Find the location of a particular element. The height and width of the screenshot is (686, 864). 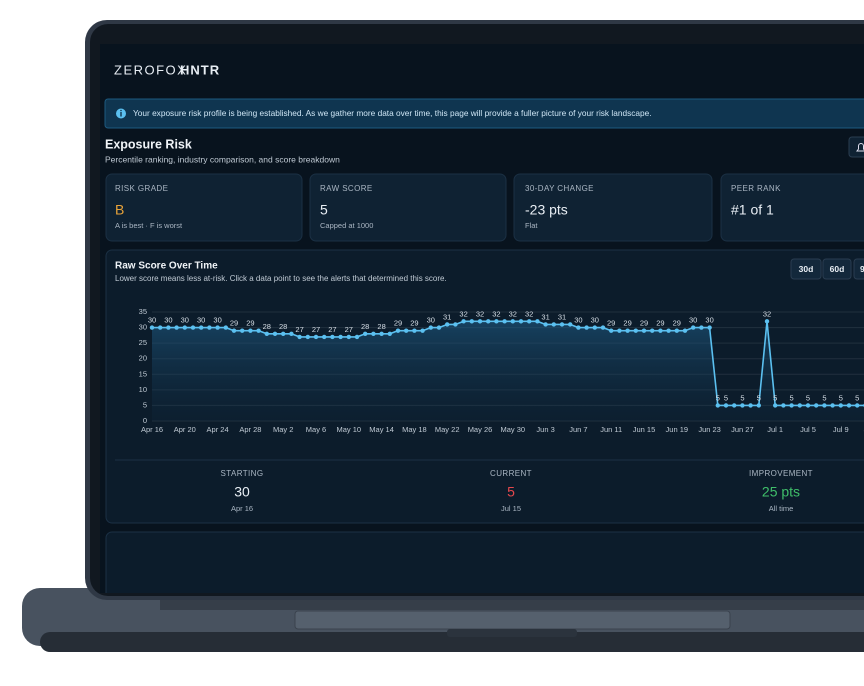

card-label: PEER RANK is located at coordinates (756, 188).